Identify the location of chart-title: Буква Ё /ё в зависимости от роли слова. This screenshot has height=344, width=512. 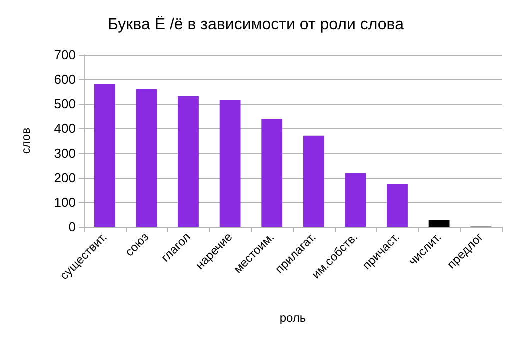
(256, 25).